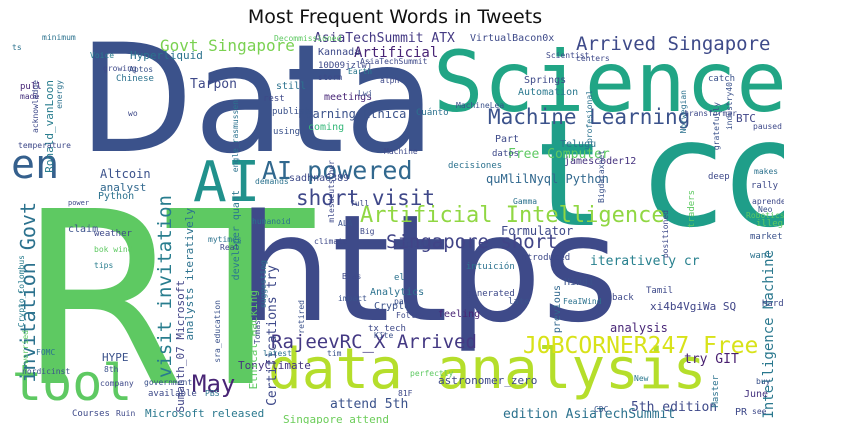  Describe the element at coordinates (257, 332) in the screenshot. I see `cloud-word-tomas: Tomas` at that location.